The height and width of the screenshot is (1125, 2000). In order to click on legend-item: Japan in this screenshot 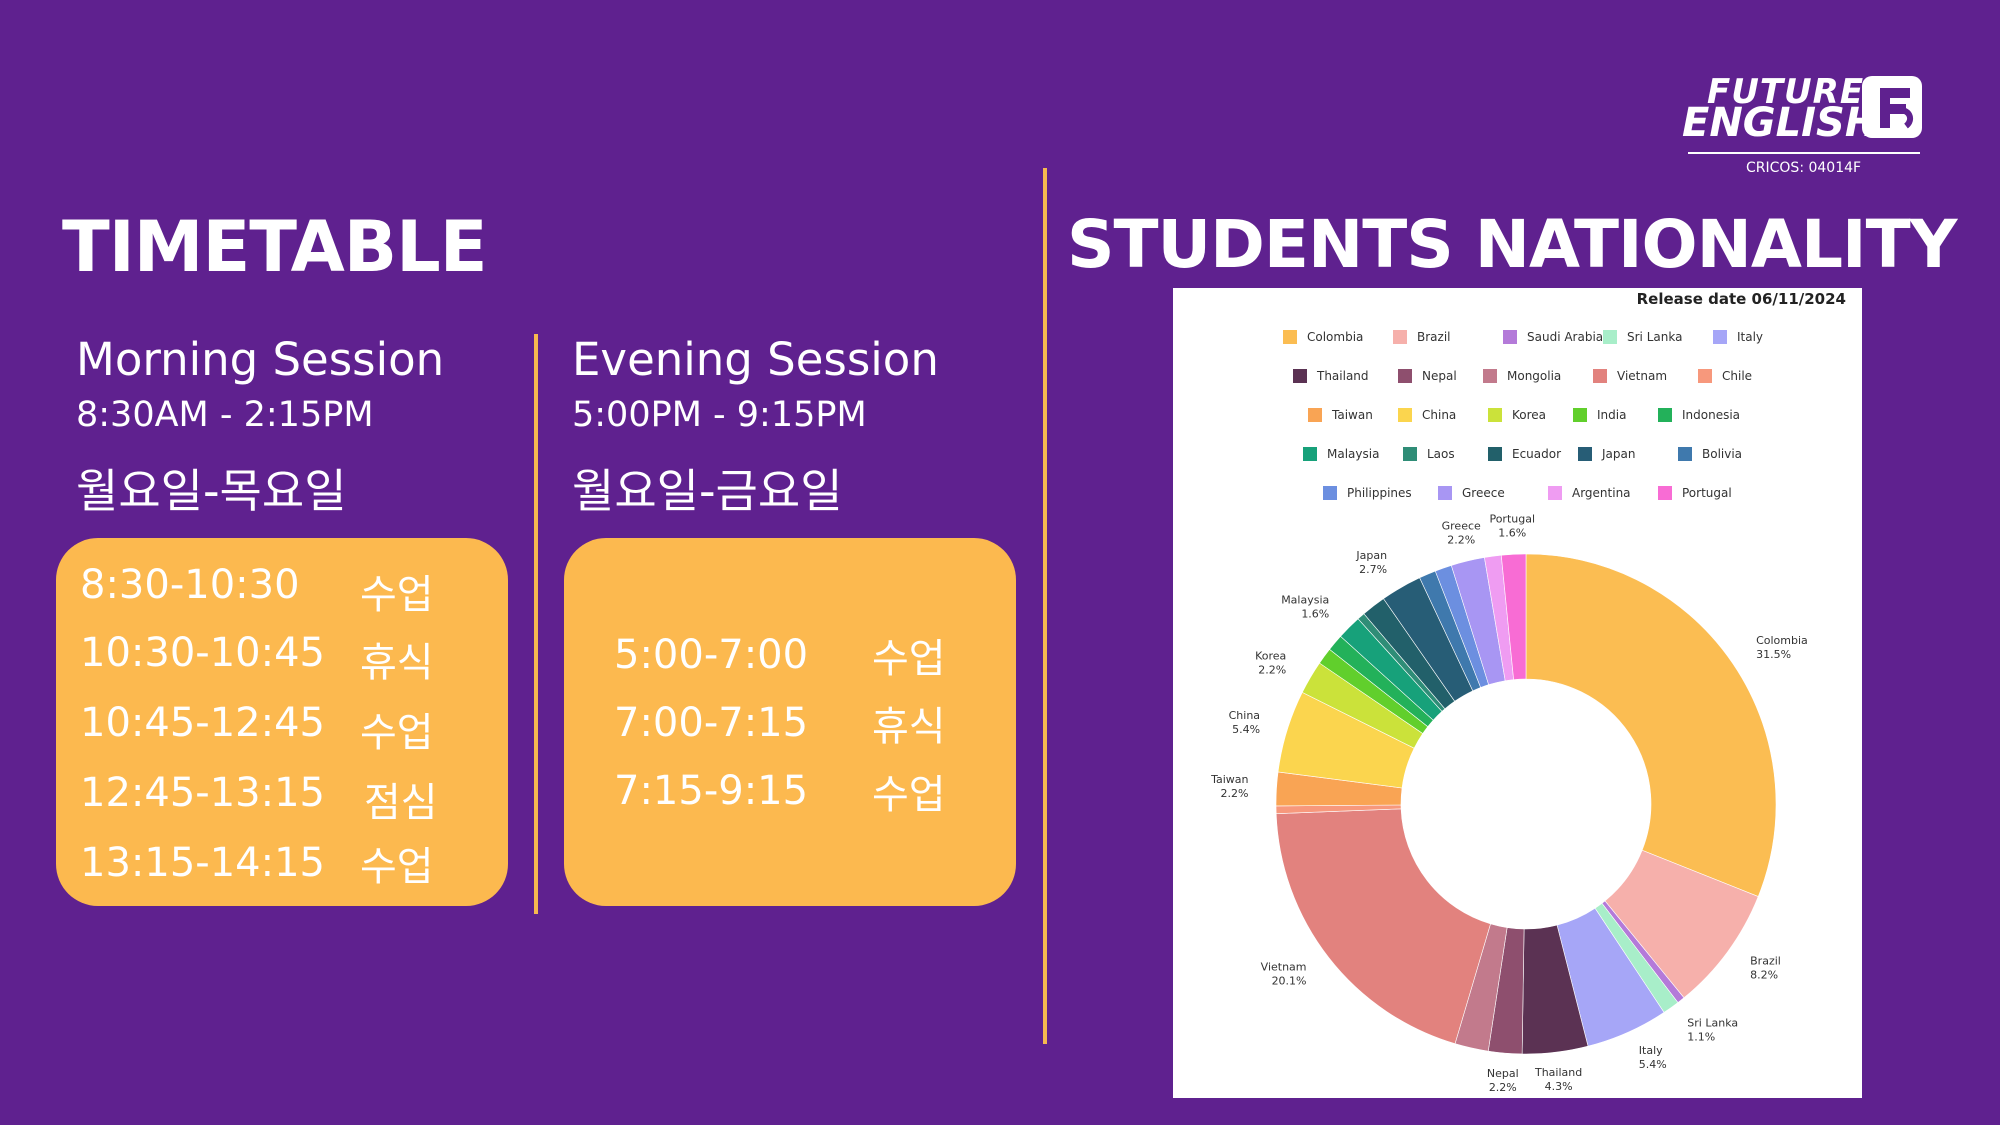, I will do `click(1606, 454)`.